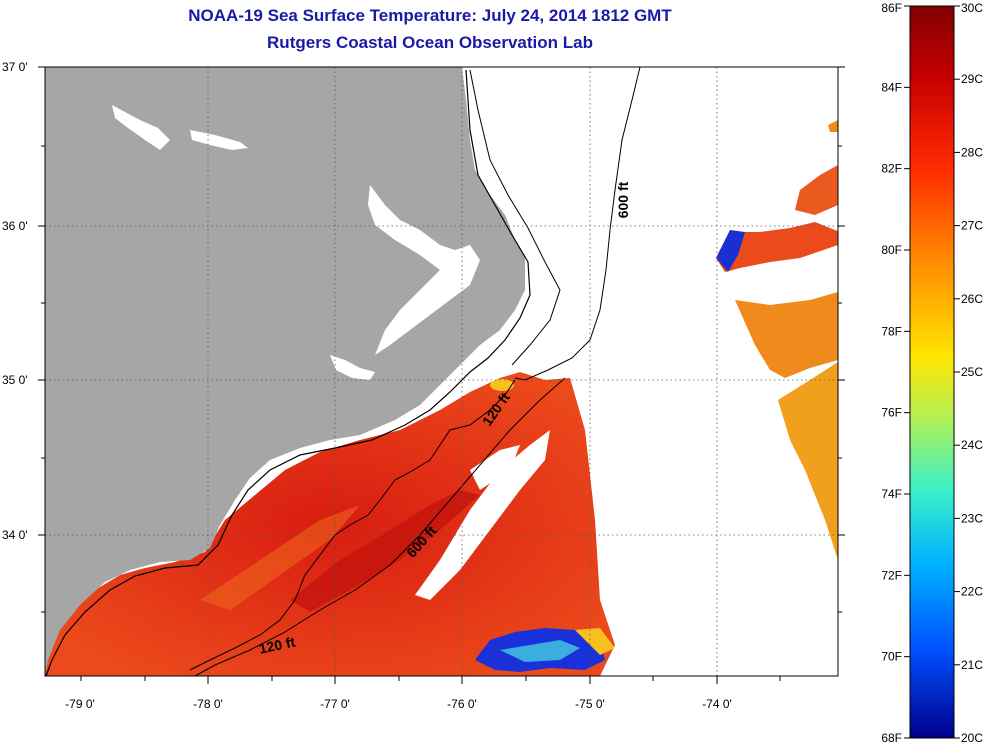  I want to click on map-subtitle: Rutgers Coastal Ocean Observation Lab, so click(430, 42).